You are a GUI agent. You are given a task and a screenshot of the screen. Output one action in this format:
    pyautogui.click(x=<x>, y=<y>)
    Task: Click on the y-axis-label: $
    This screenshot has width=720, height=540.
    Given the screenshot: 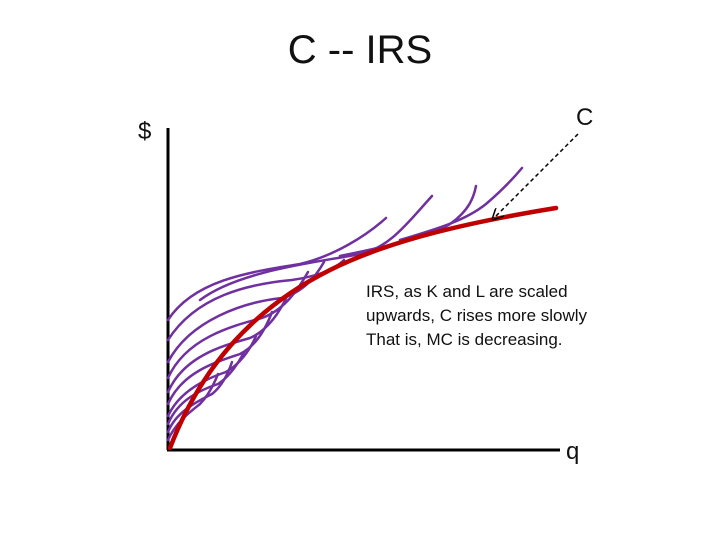 What is the action you would take?
    pyautogui.click(x=145, y=131)
    